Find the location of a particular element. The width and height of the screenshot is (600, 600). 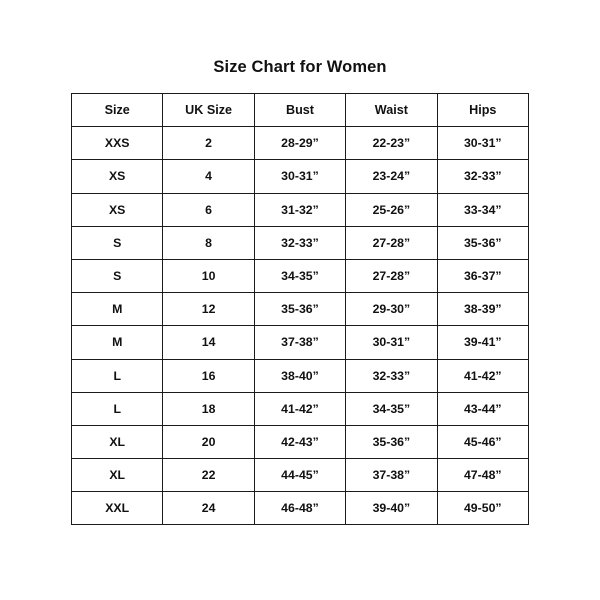

cell-hips: 41-42” is located at coordinates (482, 375).